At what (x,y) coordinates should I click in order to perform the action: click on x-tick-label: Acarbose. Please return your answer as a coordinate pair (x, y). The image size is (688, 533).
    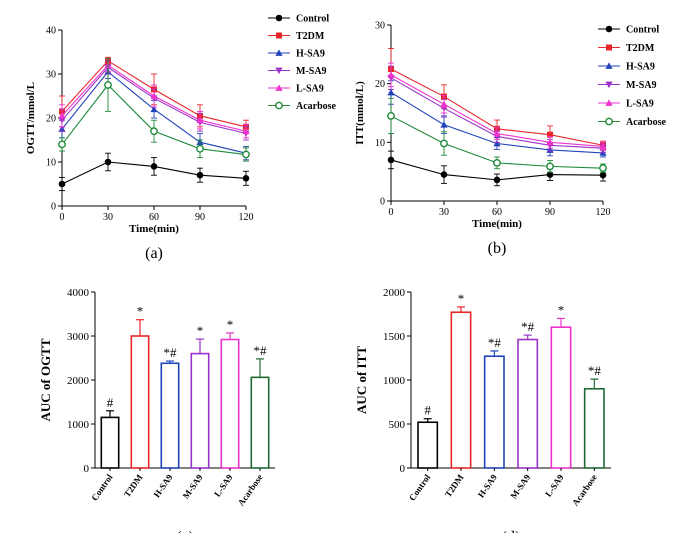
    Looking at the image, I should click on (584, 489).